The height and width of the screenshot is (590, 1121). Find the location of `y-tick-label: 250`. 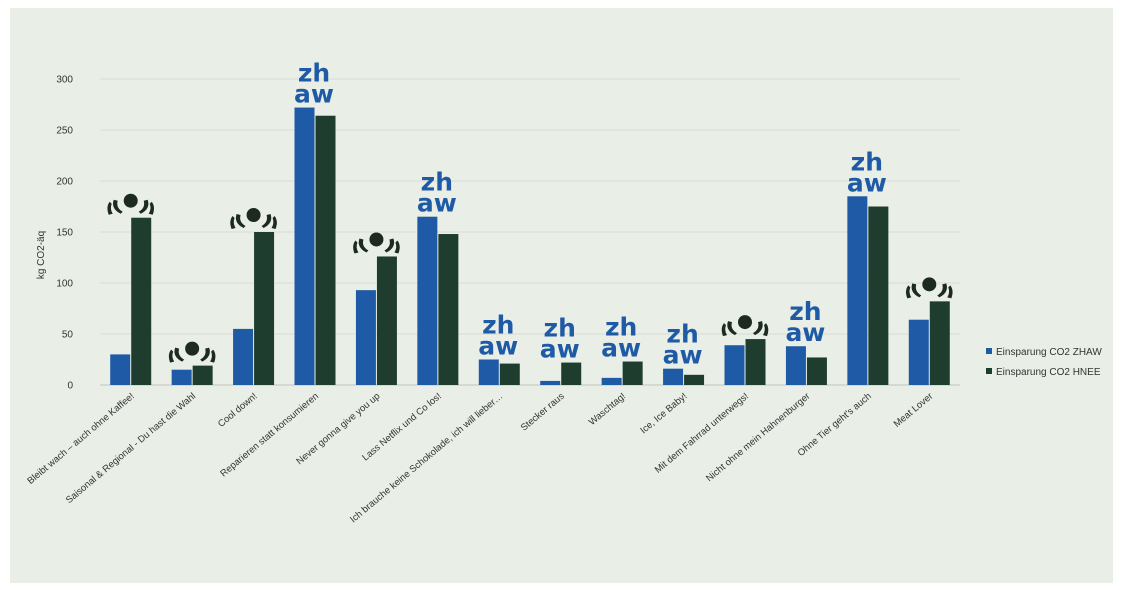

y-tick-label: 250 is located at coordinates (64, 131).